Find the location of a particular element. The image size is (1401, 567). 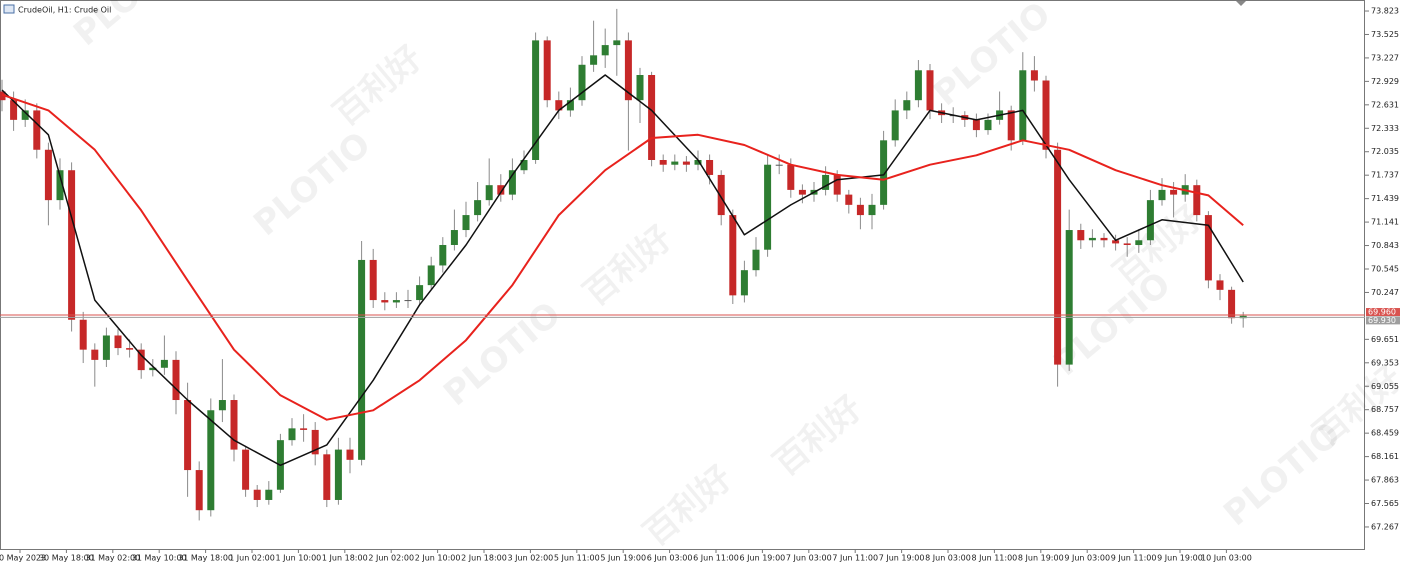

y-tick-label: 73.227 is located at coordinates (1385, 57).